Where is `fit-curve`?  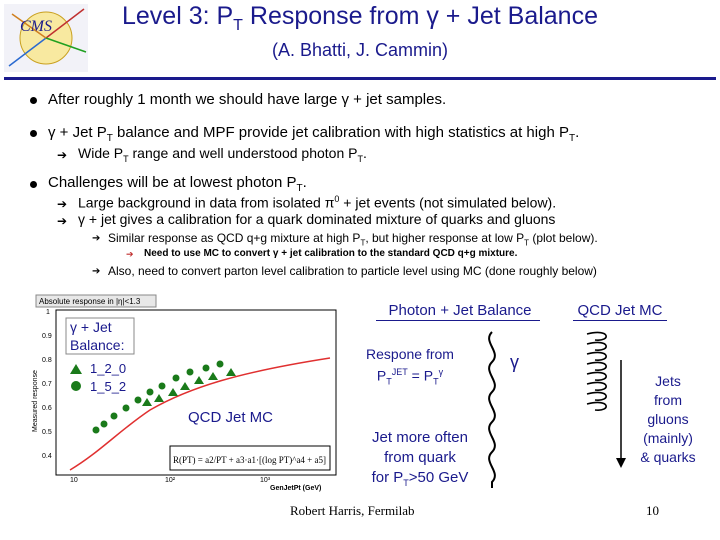 fit-curve is located at coordinates (200, 414).